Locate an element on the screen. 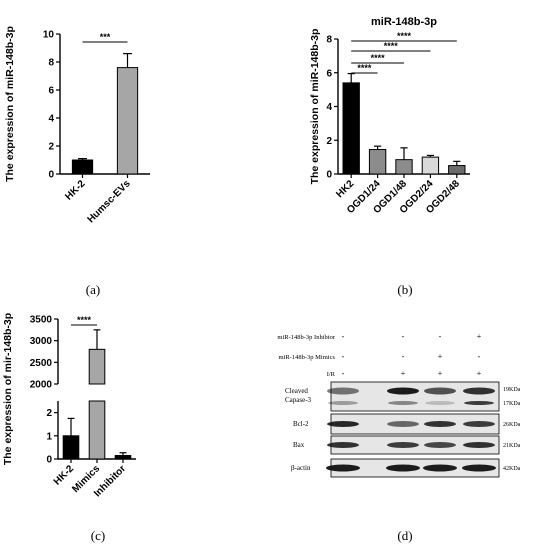 The width and height of the screenshot is (539, 555). significance-label: *** is located at coordinates (105, 37).